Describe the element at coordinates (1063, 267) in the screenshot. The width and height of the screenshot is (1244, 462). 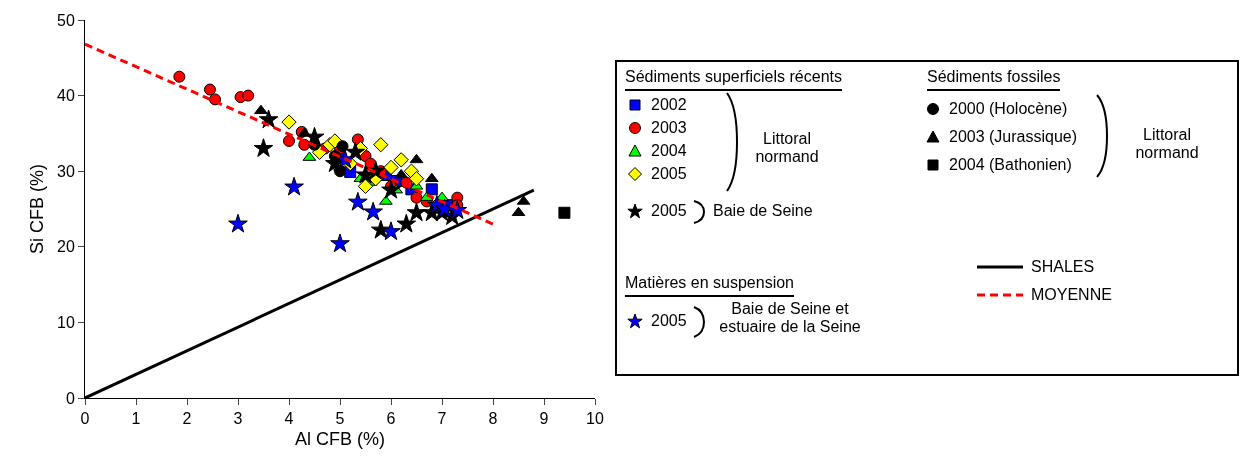
I see `legend-label: SHALES` at that location.